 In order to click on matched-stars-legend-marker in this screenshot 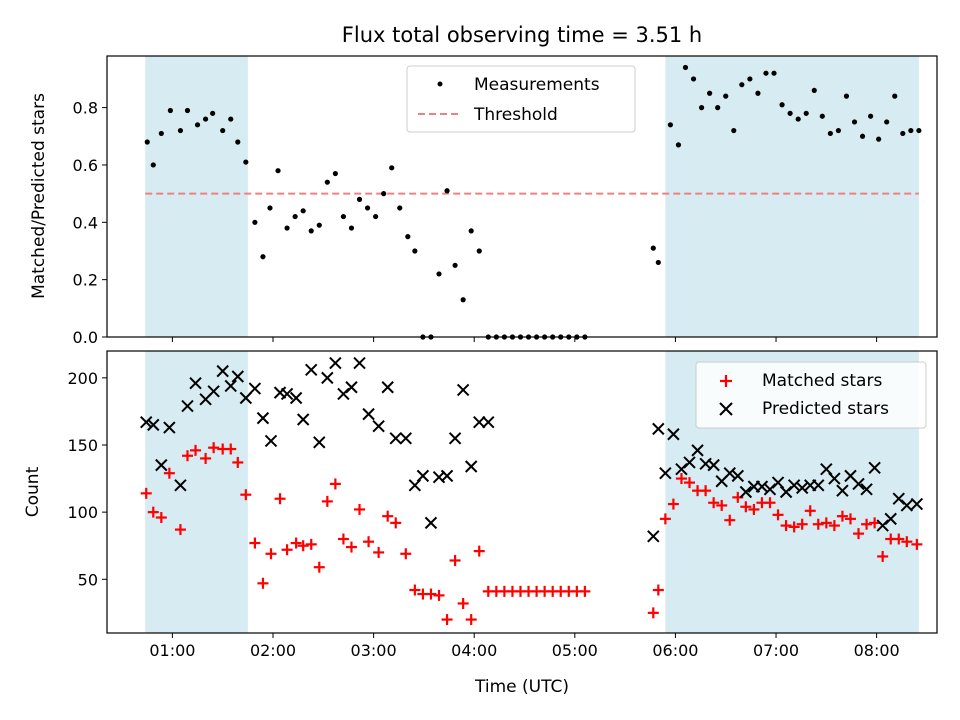, I will do `click(726, 381)`.